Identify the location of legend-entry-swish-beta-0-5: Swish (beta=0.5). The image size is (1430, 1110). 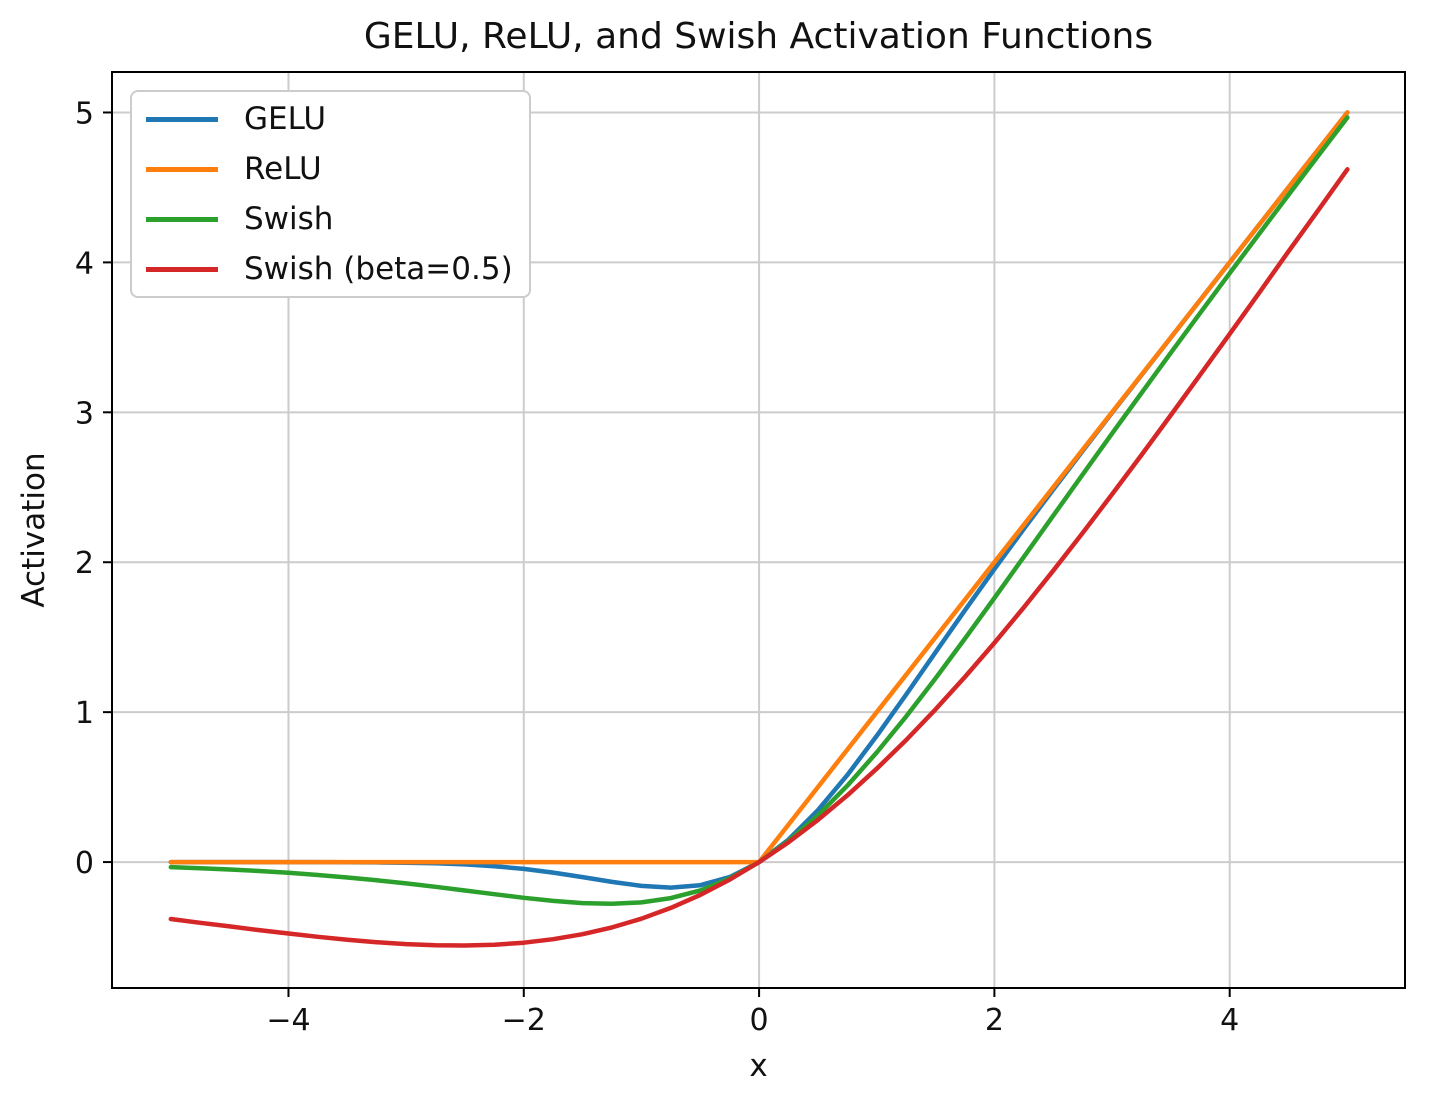
(329, 269).